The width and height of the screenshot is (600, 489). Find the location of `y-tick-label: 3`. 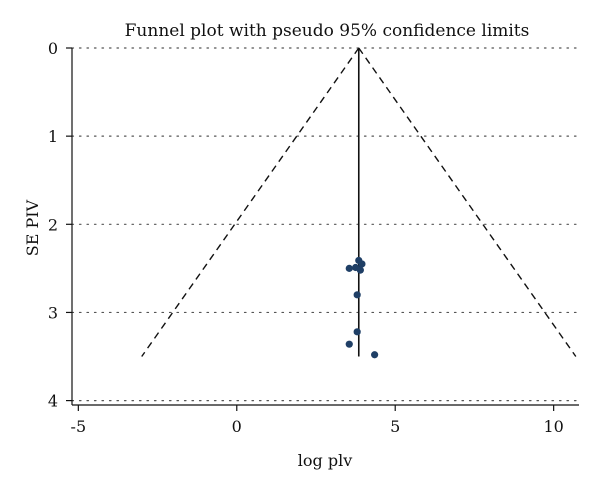

y-tick-label: 3 is located at coordinates (53, 312).